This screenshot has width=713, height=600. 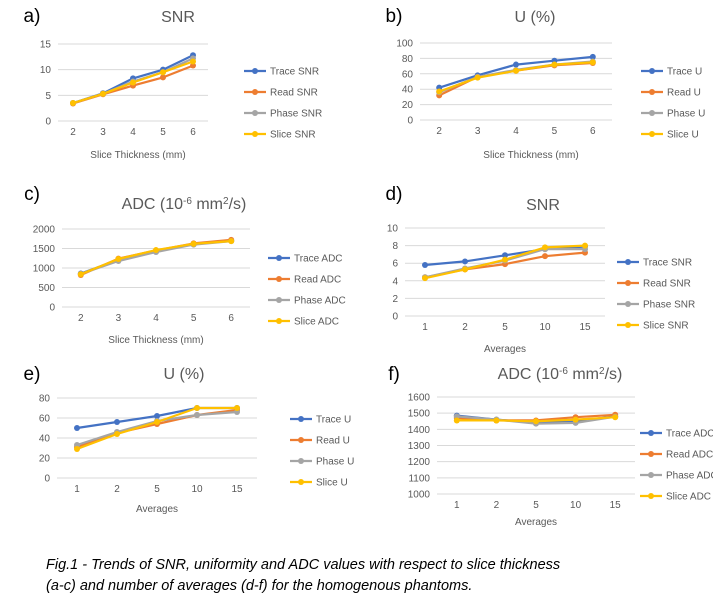 What do you see at coordinates (194, 318) in the screenshot?
I see `x-tick-label-c: 5` at bounding box center [194, 318].